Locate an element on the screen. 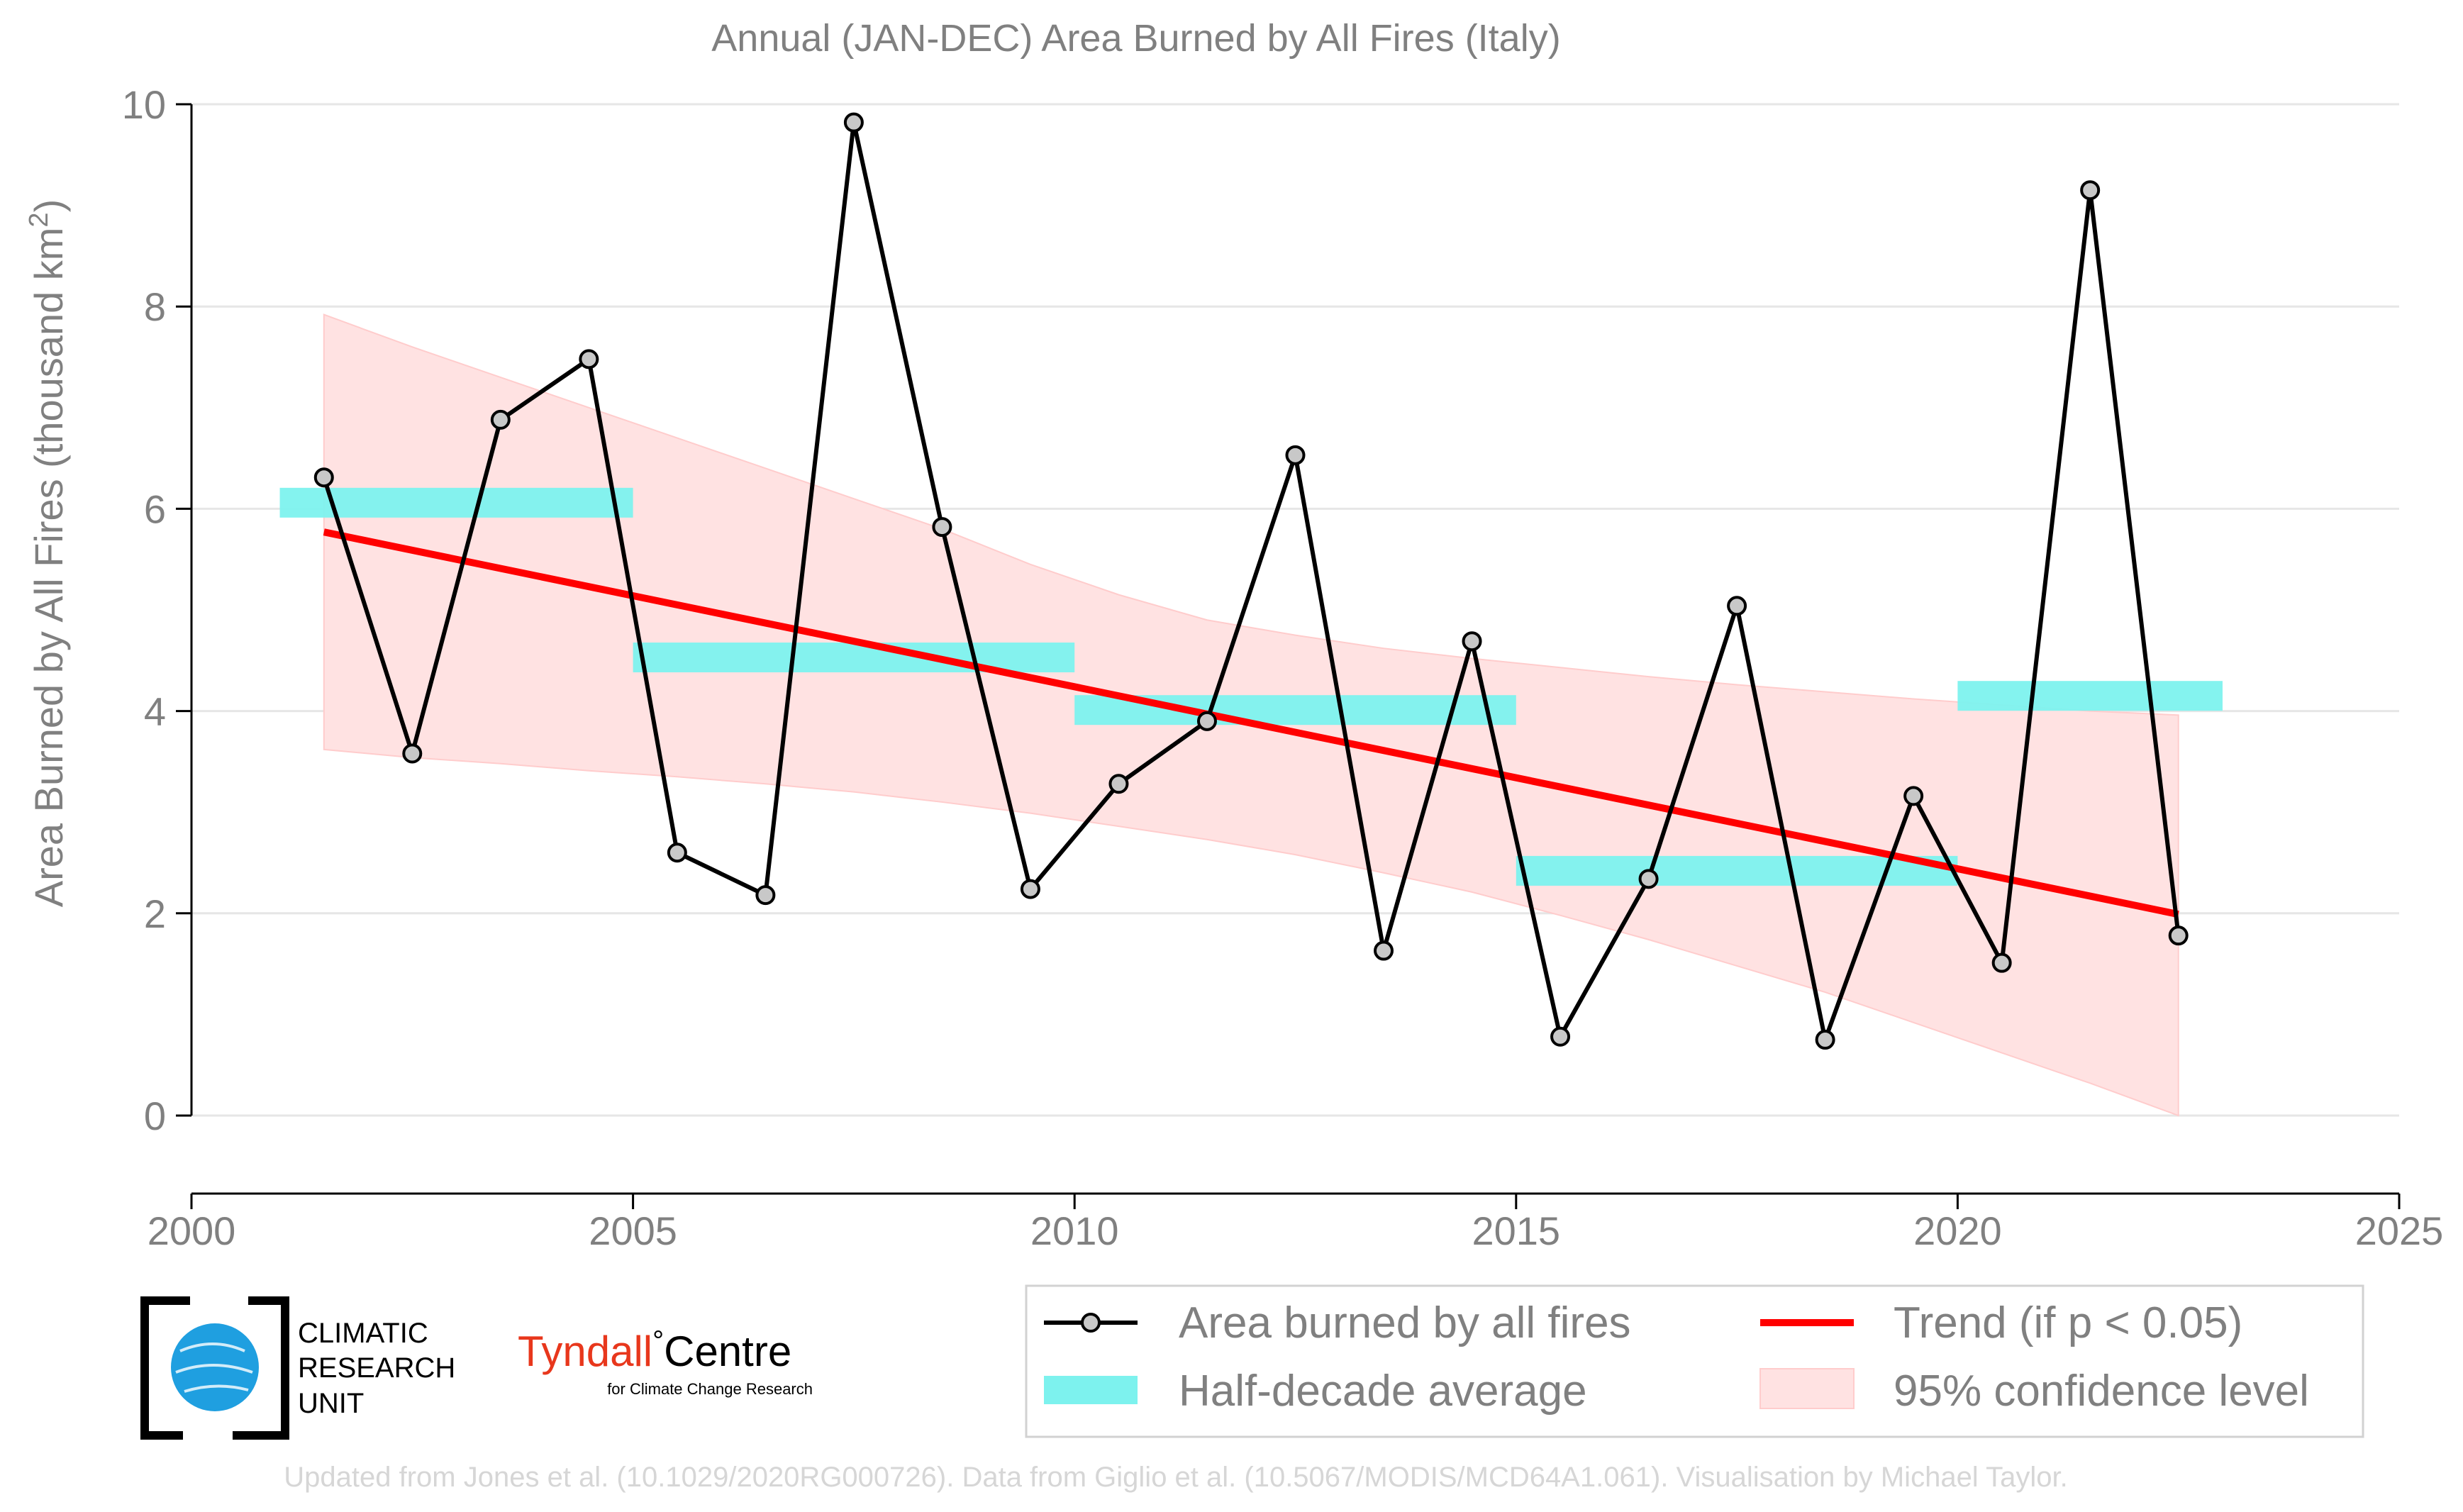 This screenshot has width=2463, height=1512. globe-lines-icon is located at coordinates (214, 1368).